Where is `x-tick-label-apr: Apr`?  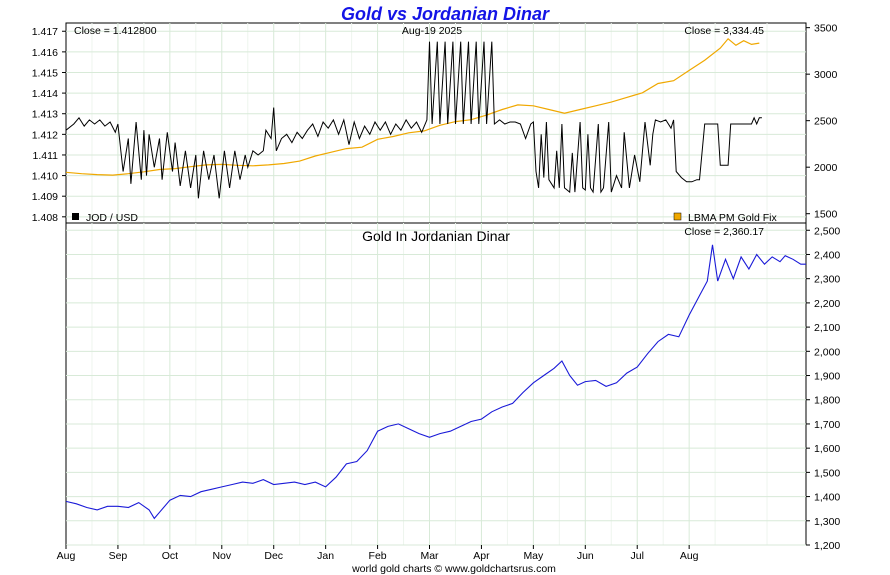 x-tick-label-apr: Apr is located at coordinates (481, 556).